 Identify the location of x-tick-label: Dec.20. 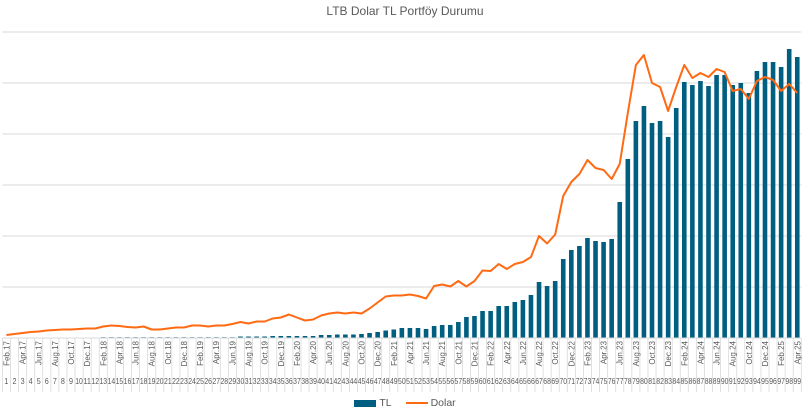
(378, 353).